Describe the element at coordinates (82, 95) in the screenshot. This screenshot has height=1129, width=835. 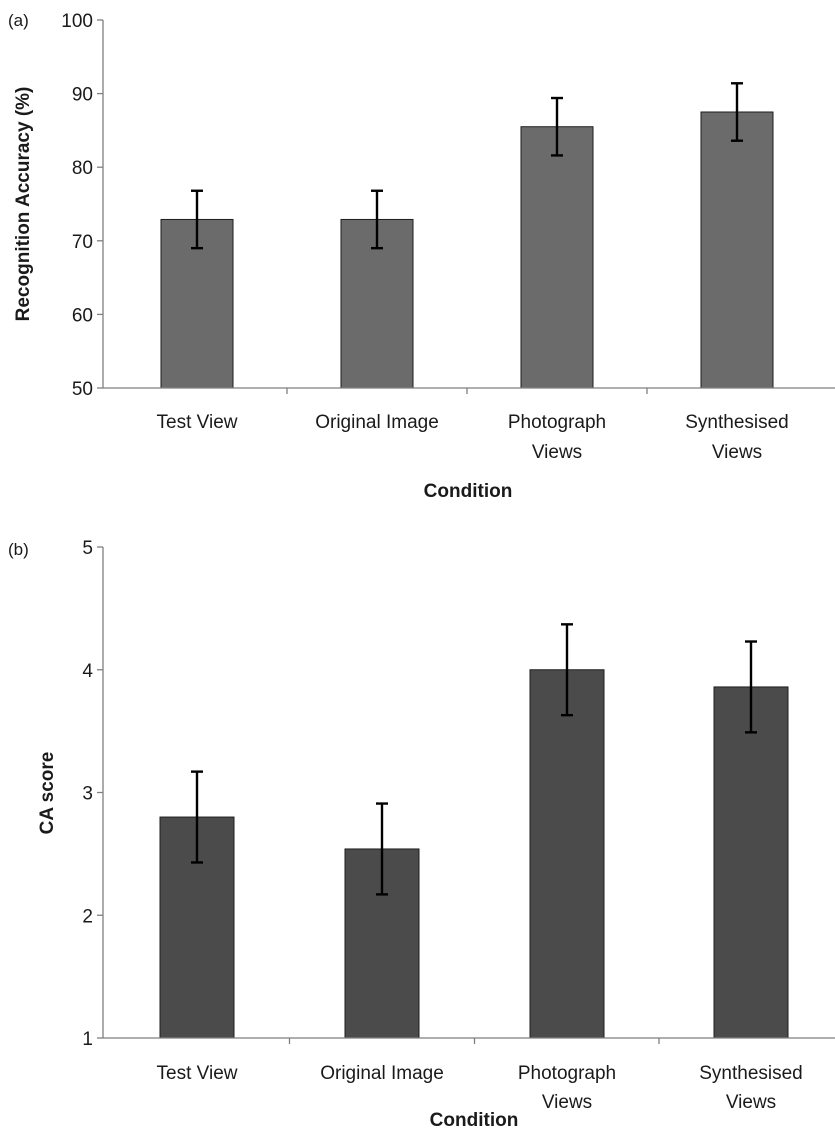
I see `panel-a-y-tick-label: 90` at that location.